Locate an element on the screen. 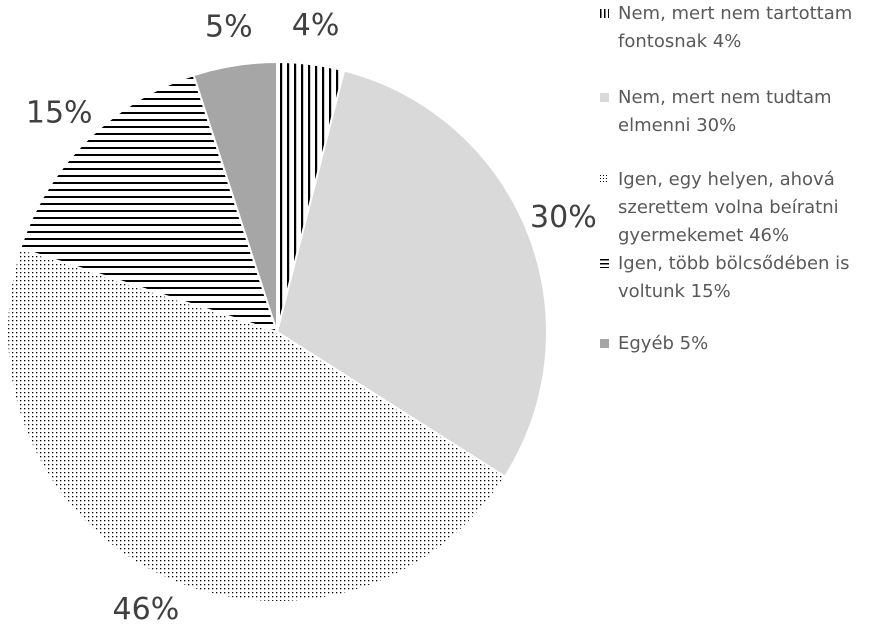 The width and height of the screenshot is (881, 629). legend-label: Nem, mert nem tudtam elmenni 30% is located at coordinates (725, 111).